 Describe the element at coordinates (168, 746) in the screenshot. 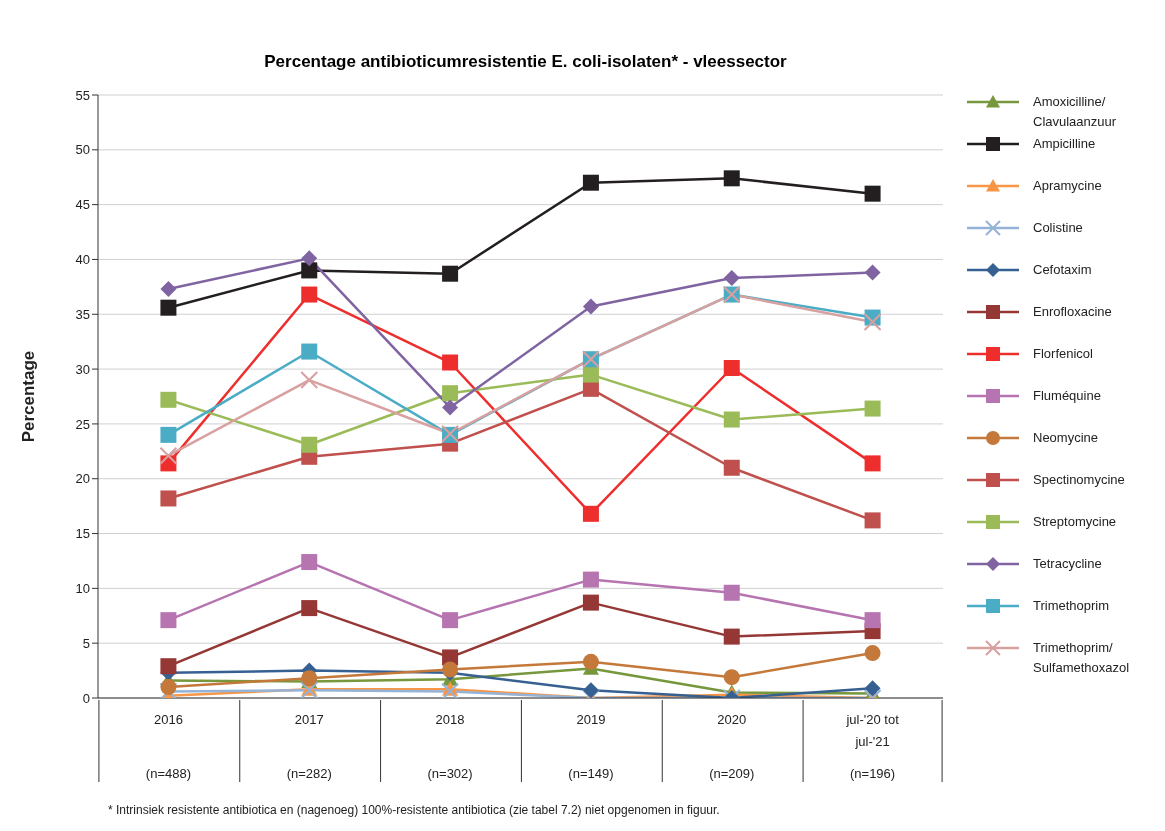

I see `category-label: 2016 (n=488)` at that location.